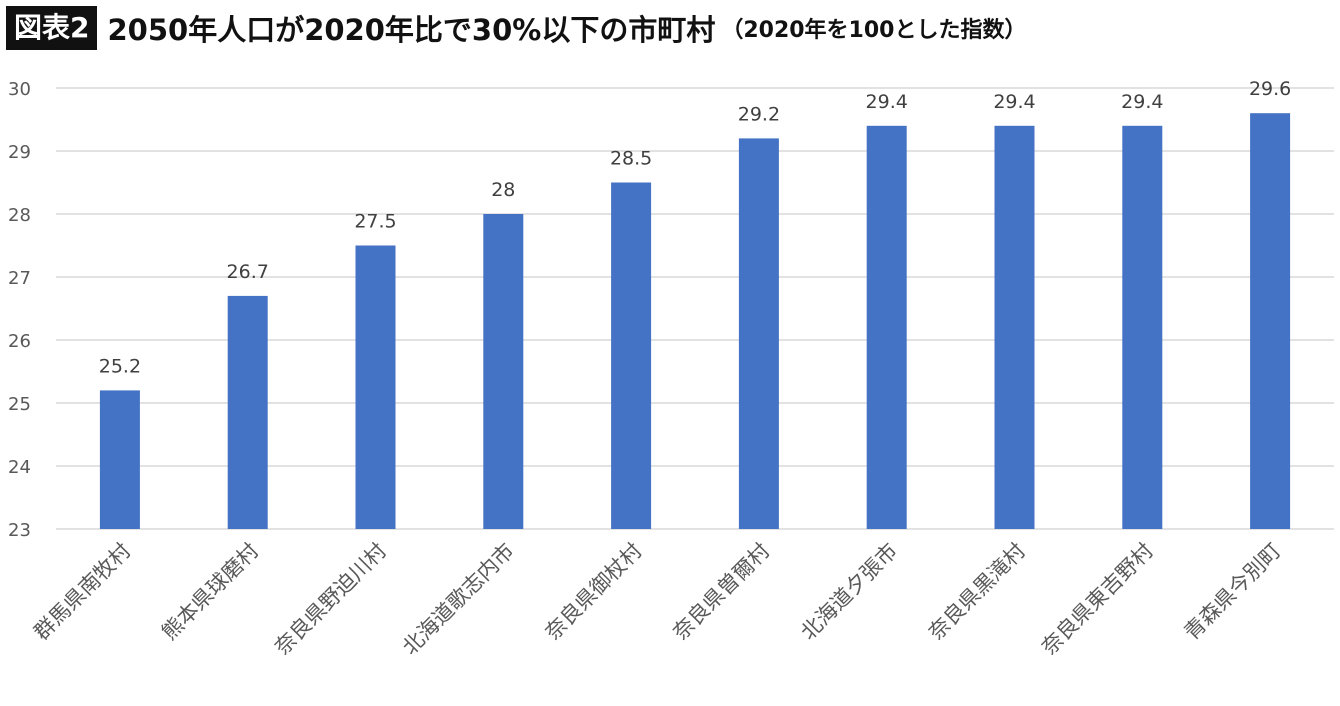 Image resolution: width=1340 pixels, height=706 pixels. Describe the element at coordinates (887, 102) in the screenshot. I see `data-label-6: 29.4` at that location.